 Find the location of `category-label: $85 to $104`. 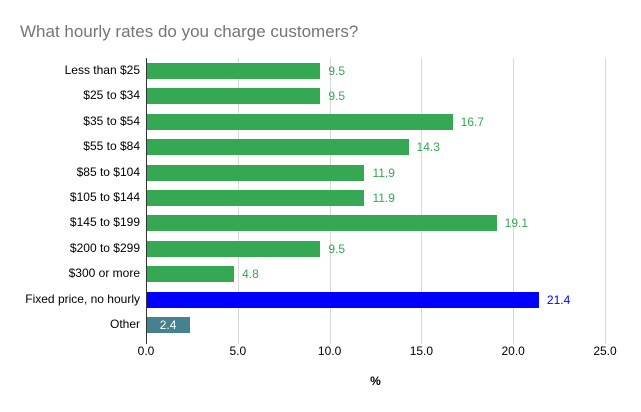

category-label: $85 to $104 is located at coordinates (108, 171).